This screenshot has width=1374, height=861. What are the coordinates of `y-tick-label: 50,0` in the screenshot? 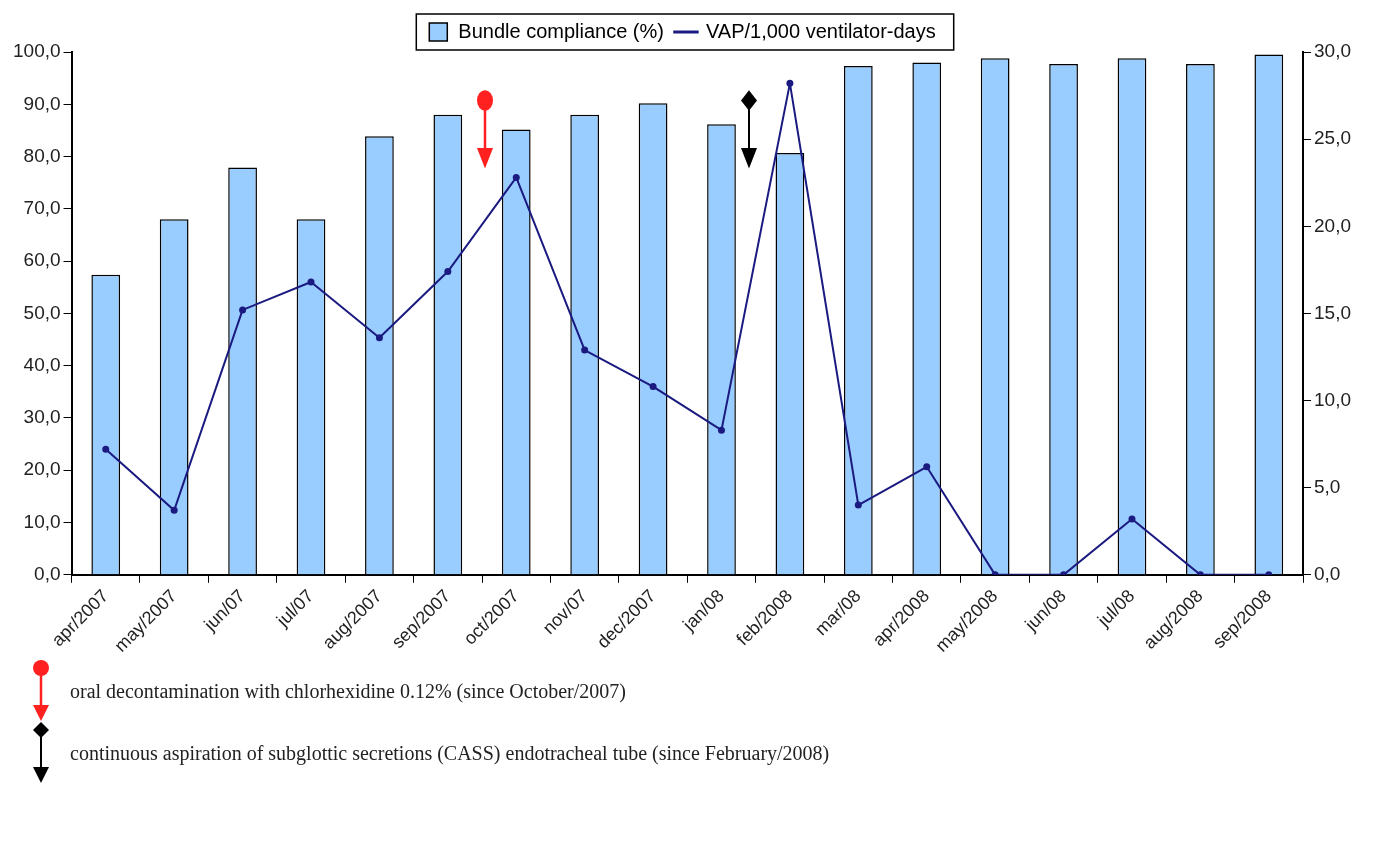 It's located at (42, 312).